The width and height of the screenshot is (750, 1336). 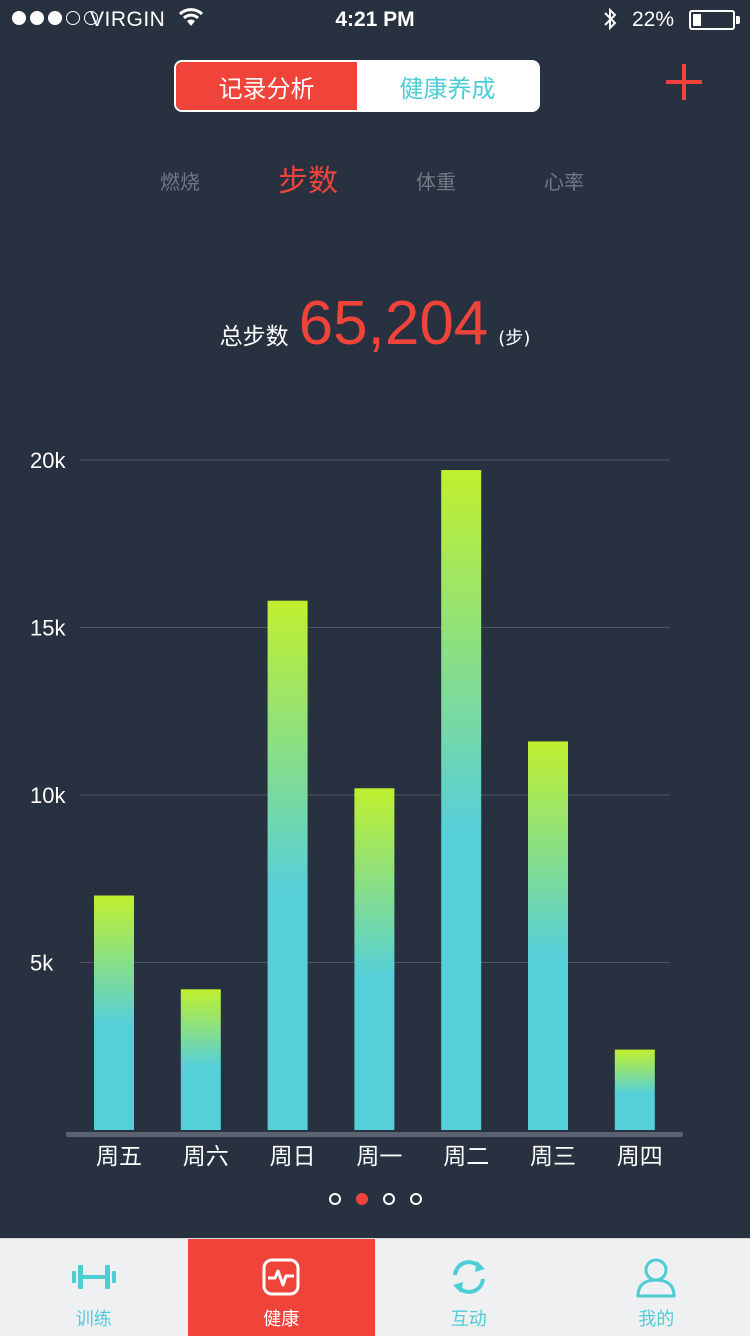 What do you see at coordinates (656, 1319) in the screenshot?
I see `tab-profile-label: 我的` at bounding box center [656, 1319].